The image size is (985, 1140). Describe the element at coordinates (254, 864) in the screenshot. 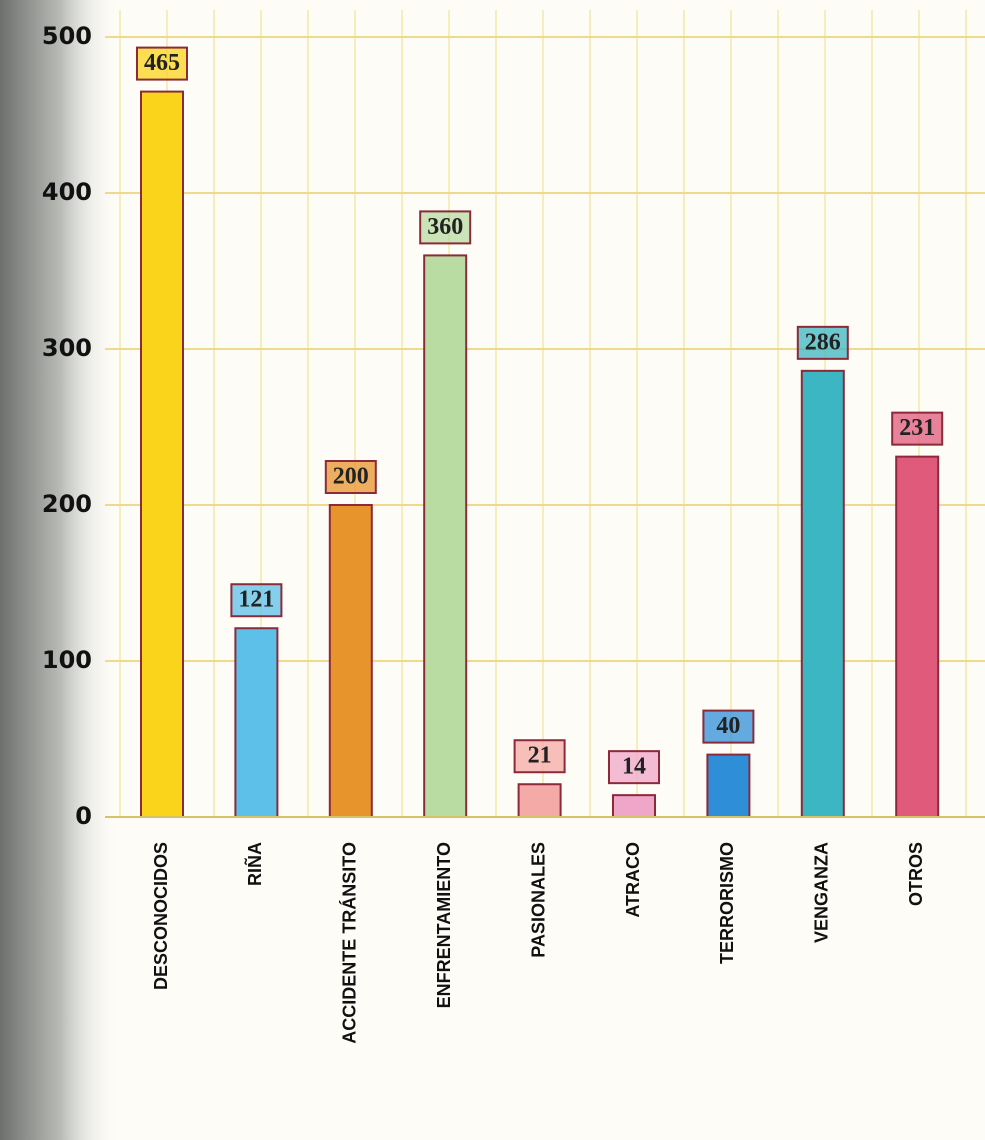

I see `x-tick-label: RIÑA` at that location.